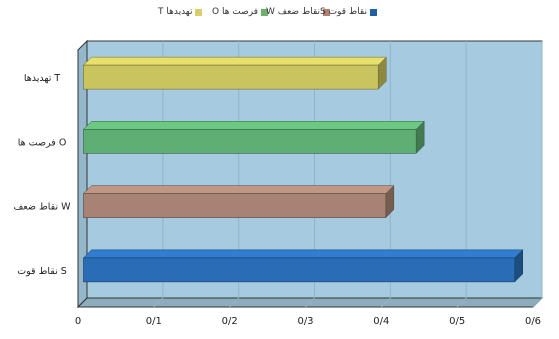 The image size is (559, 339). I want to click on legend-label: نقاط ضعف W, so click(293, 12).